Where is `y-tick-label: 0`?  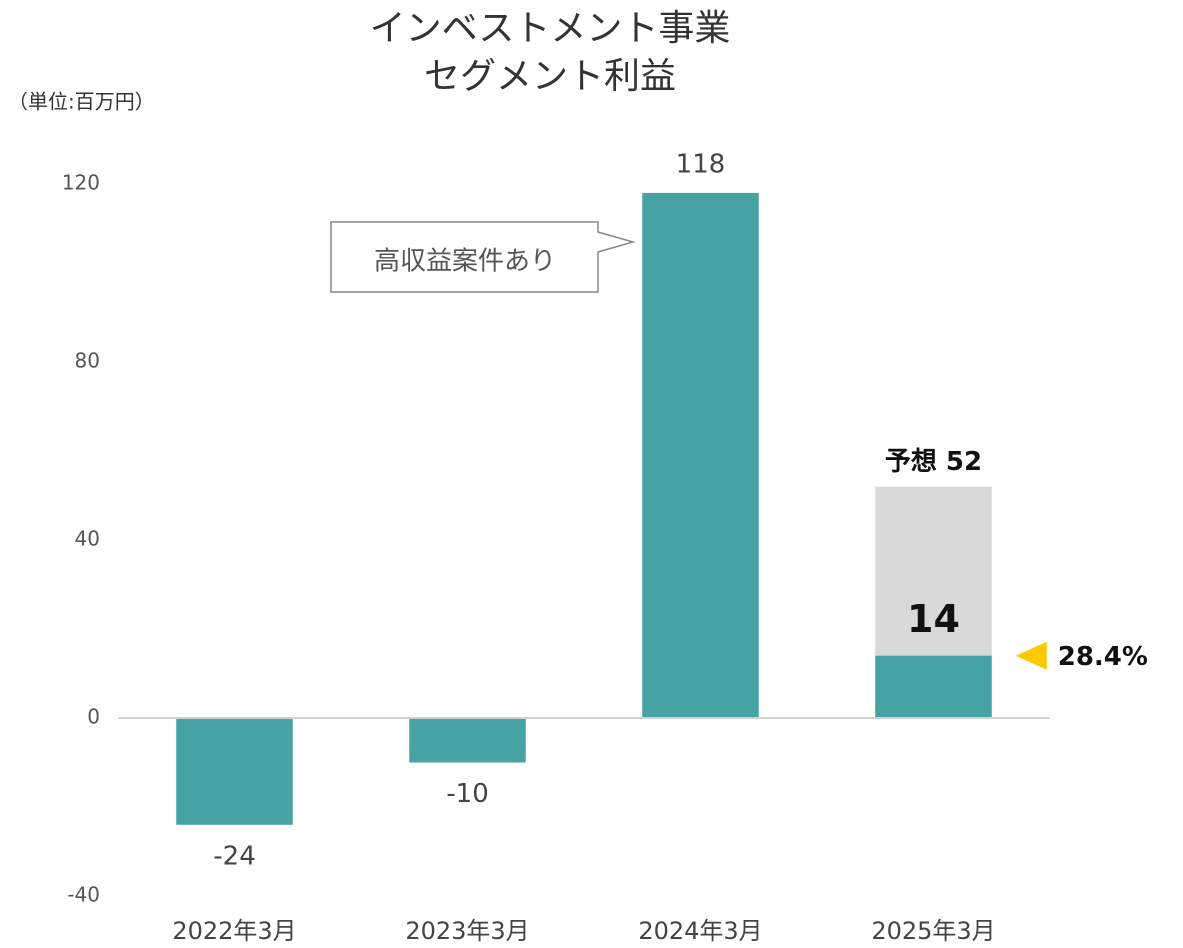 y-tick-label: 0 is located at coordinates (93, 717).